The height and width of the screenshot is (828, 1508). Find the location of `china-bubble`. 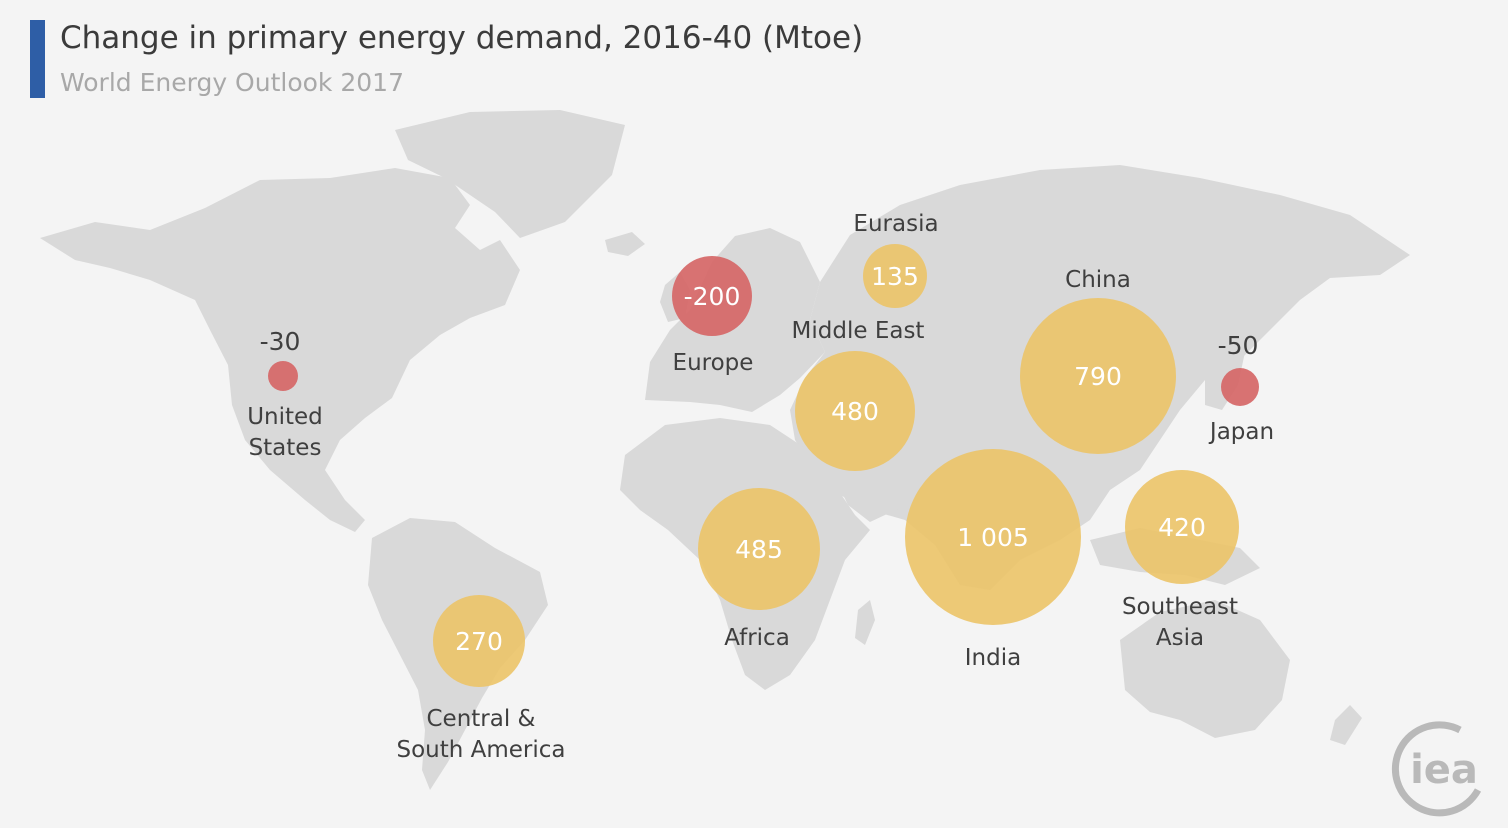

china-bubble is located at coordinates (1098, 376).